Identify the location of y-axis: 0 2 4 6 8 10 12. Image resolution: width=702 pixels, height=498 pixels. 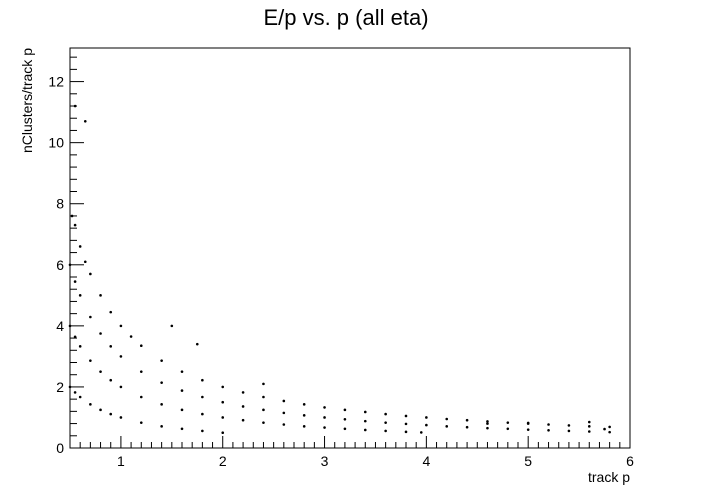
(66, 256).